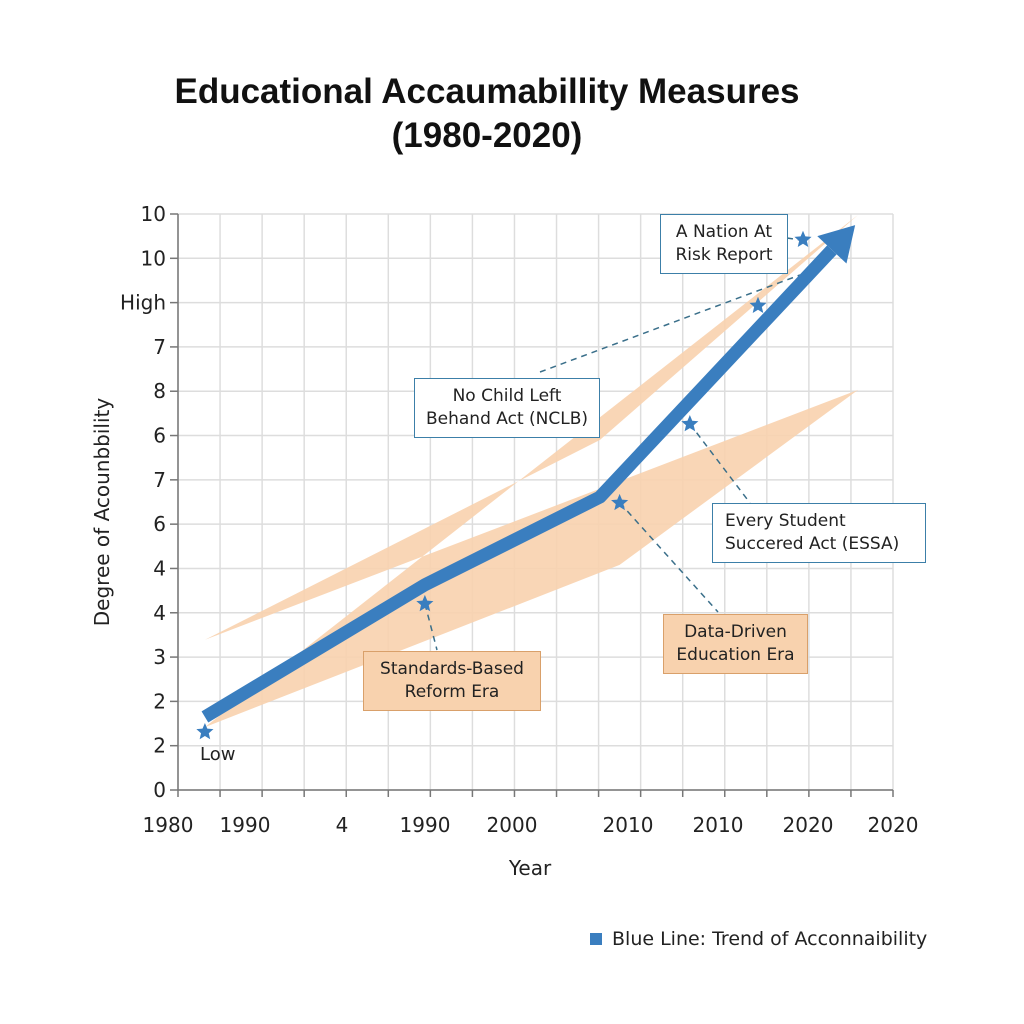  I want to click on low-label: Low, so click(218, 754).